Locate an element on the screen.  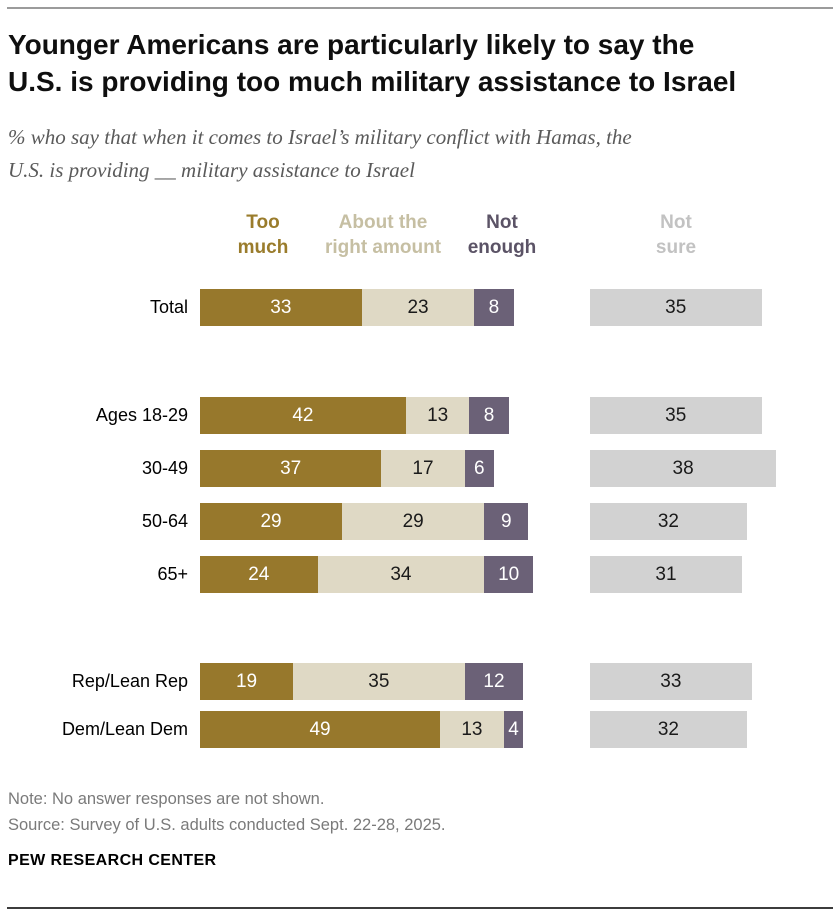
row-label: Dem/Lean Dem is located at coordinates (124, 729).